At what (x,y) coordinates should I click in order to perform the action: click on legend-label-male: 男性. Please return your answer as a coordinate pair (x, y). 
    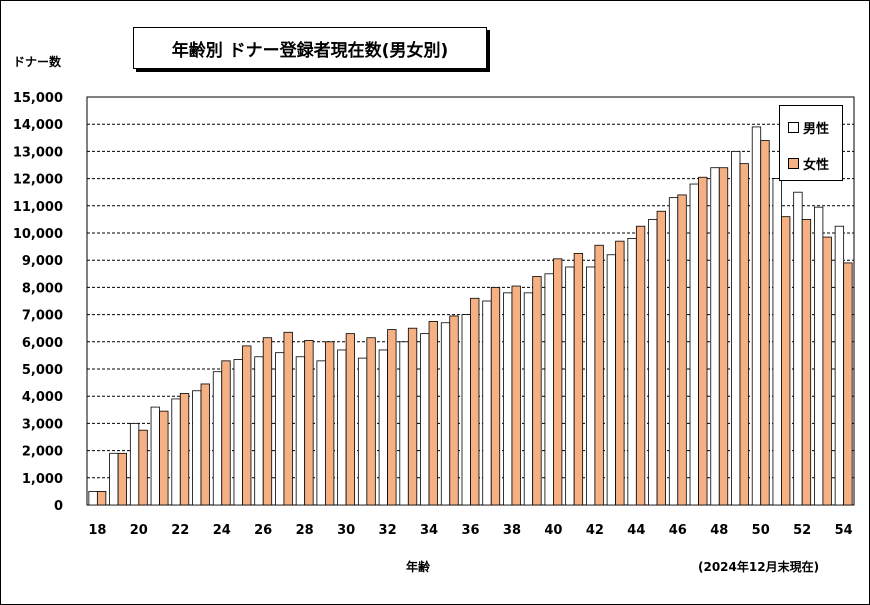
    Looking at the image, I should click on (816, 129).